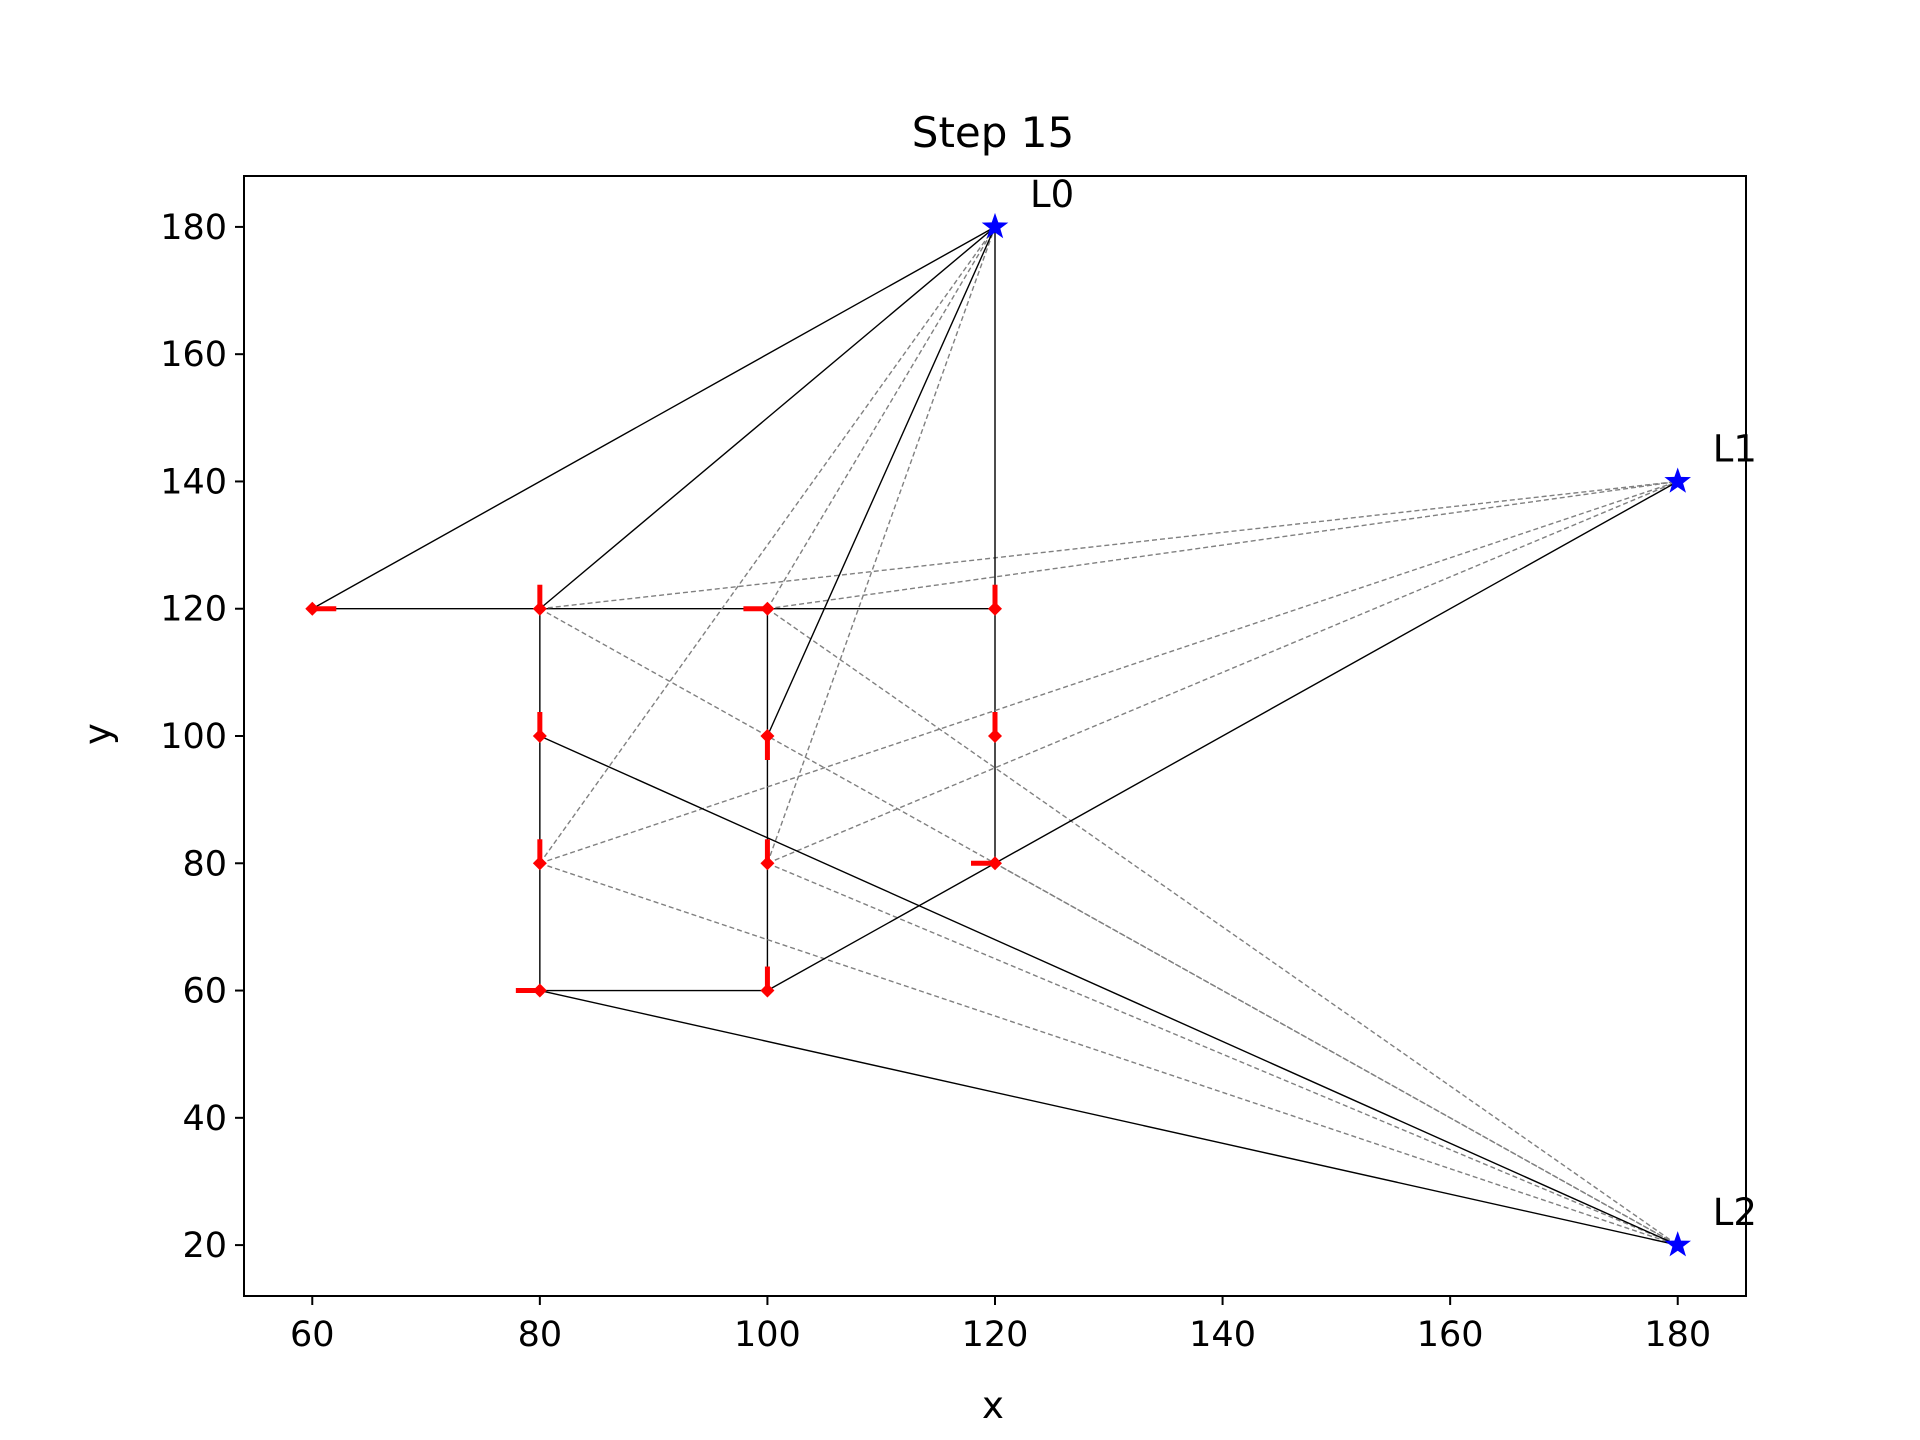  What do you see at coordinates (1677, 1335) in the screenshot?
I see `x-tick-label-6: 180` at bounding box center [1677, 1335].